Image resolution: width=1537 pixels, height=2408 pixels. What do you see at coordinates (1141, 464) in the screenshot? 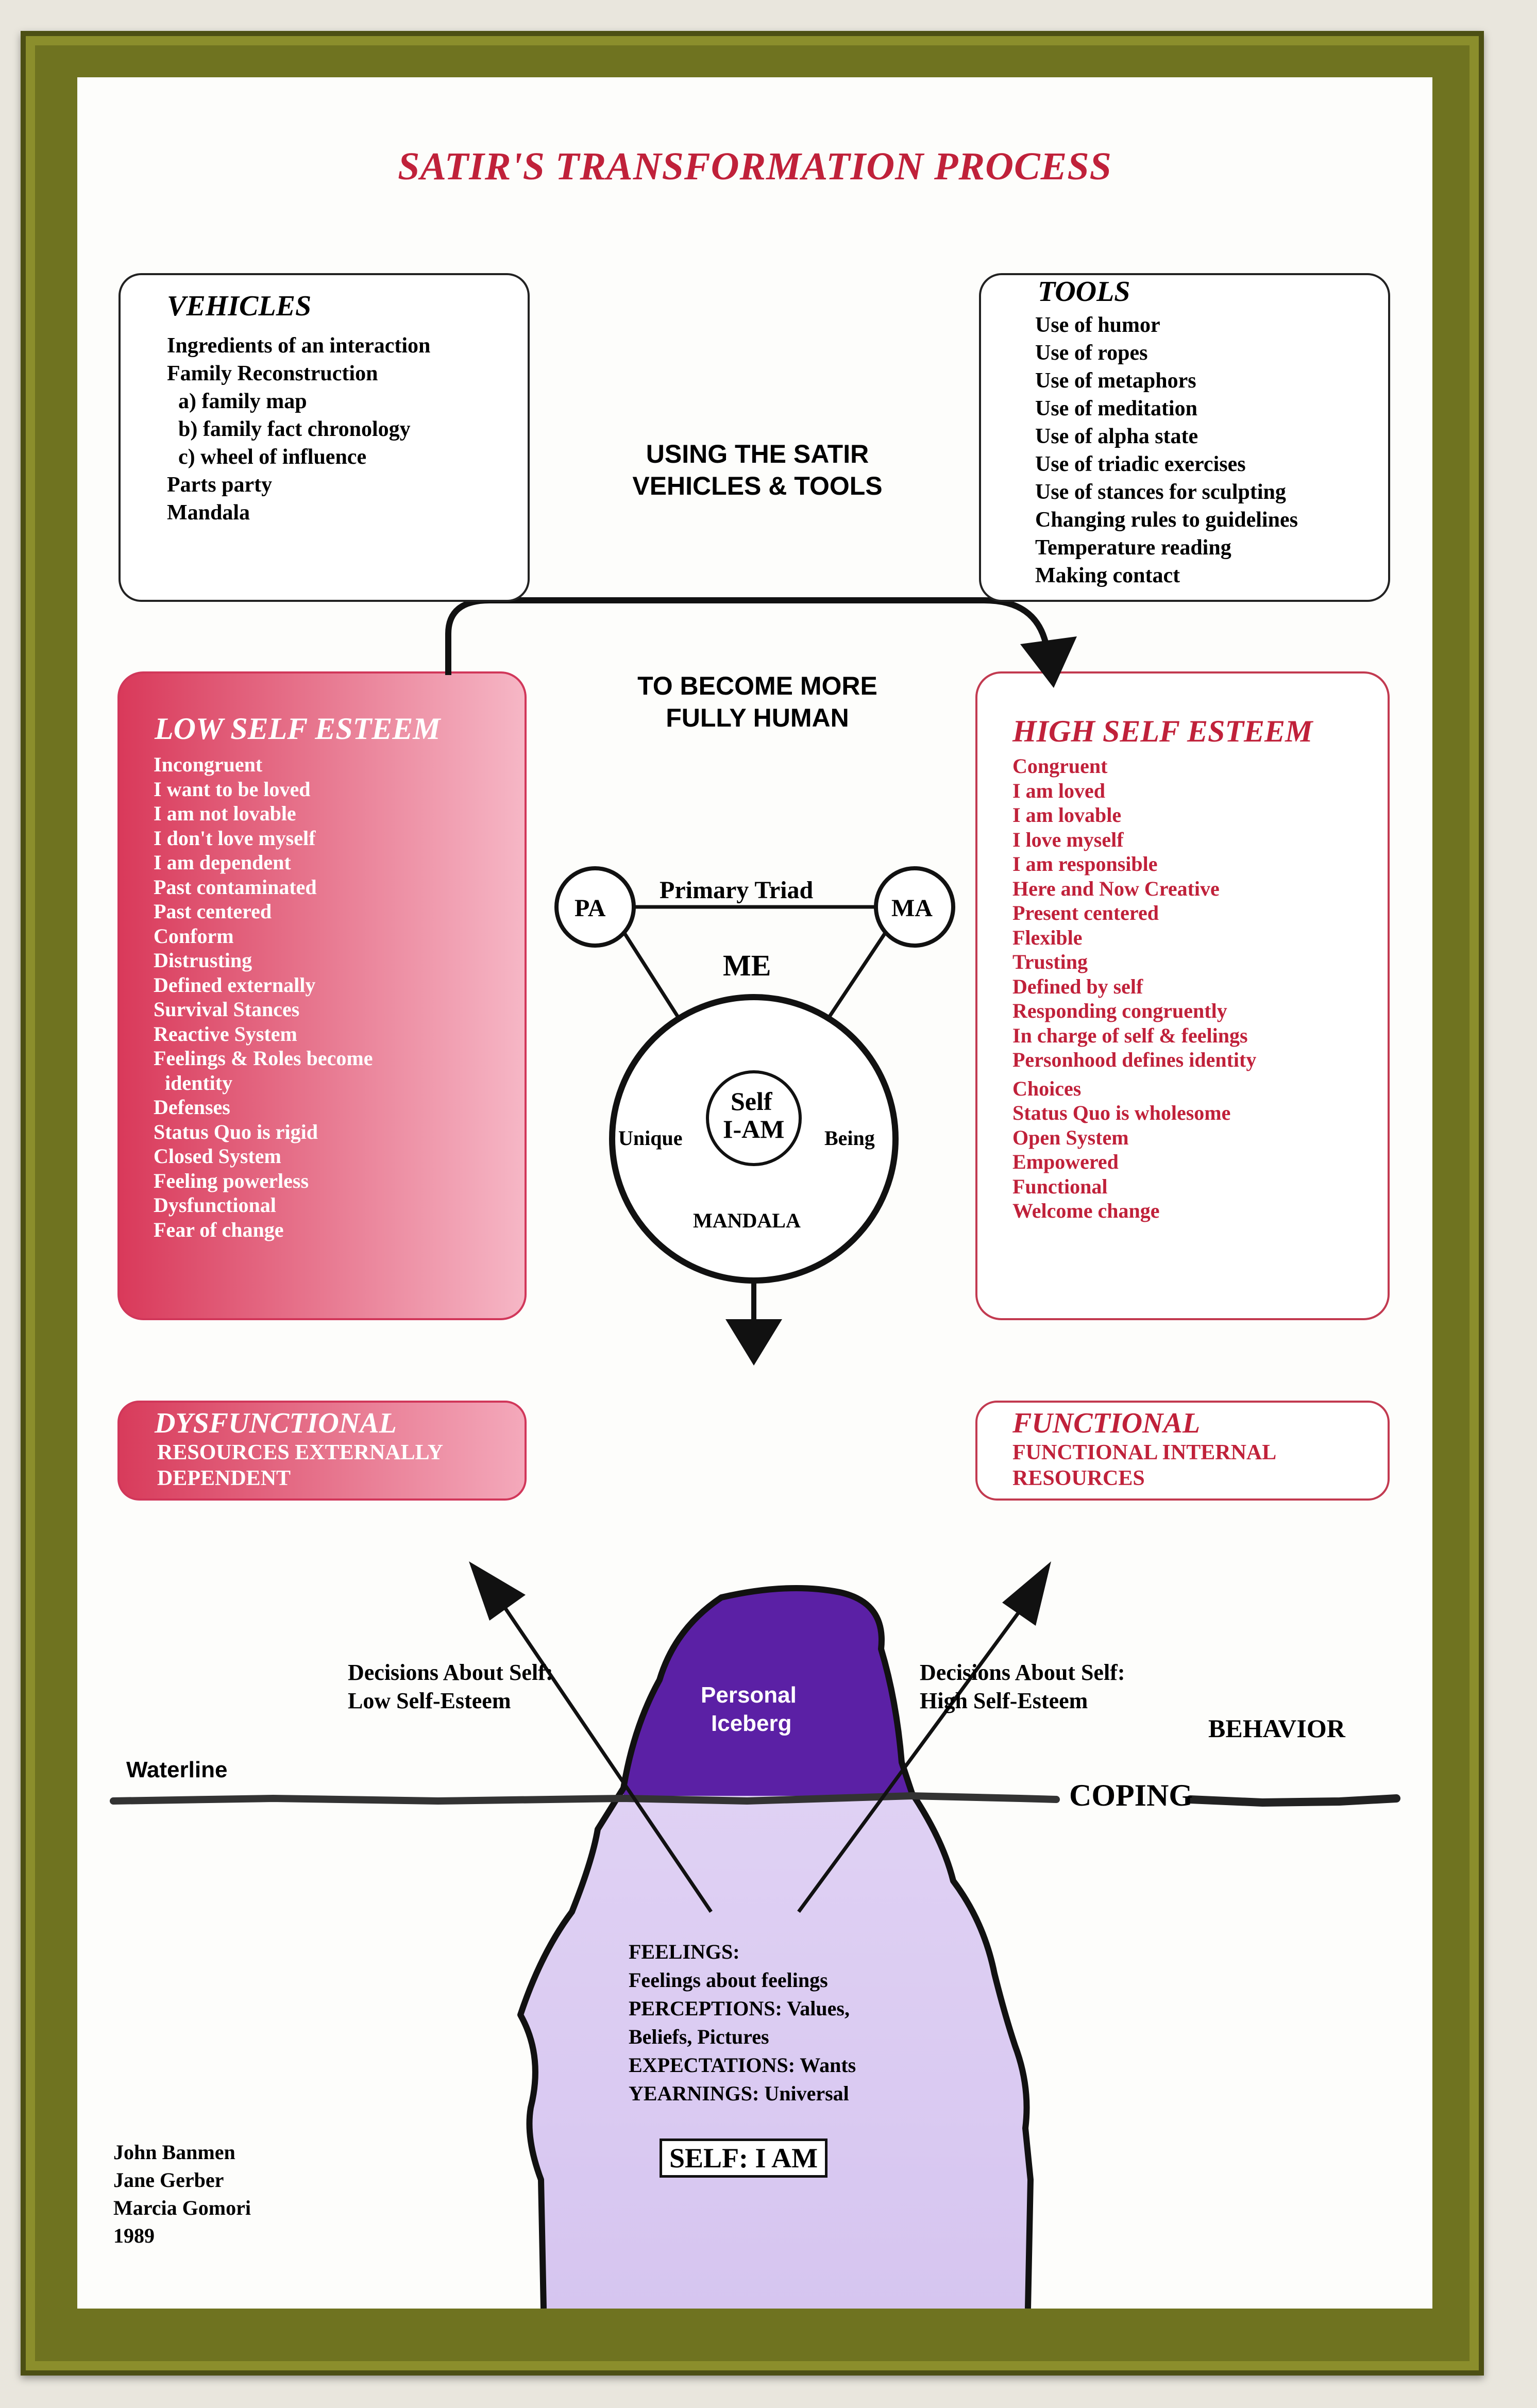
I see `tool-item: Use of triadic exercises` at bounding box center [1141, 464].